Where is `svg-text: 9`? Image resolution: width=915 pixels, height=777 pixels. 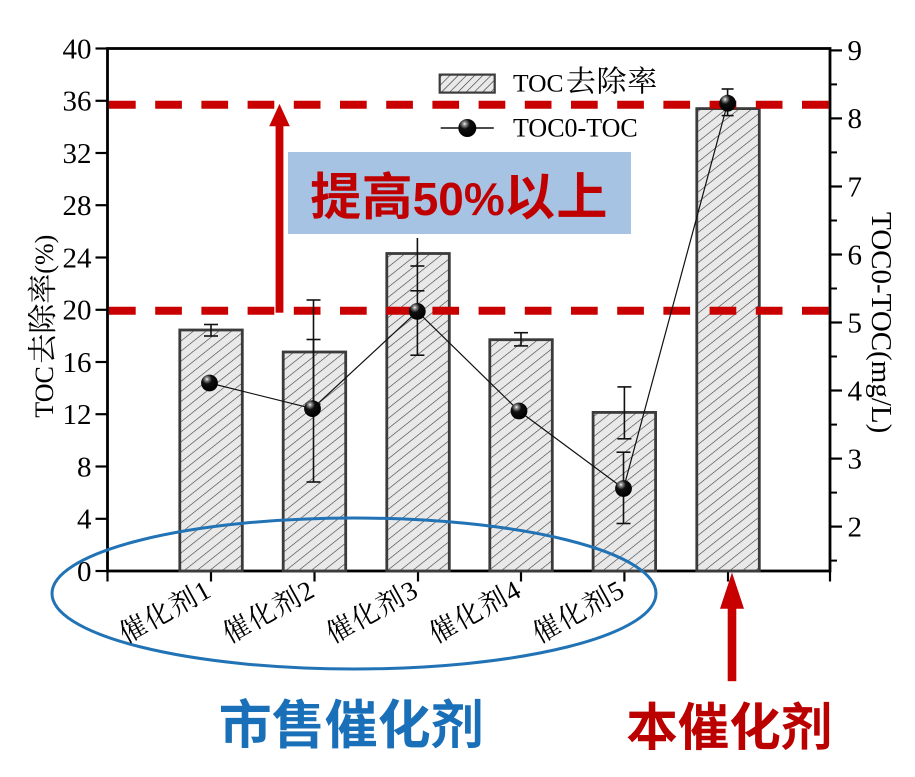
svg-text: 9 is located at coordinates (855, 51).